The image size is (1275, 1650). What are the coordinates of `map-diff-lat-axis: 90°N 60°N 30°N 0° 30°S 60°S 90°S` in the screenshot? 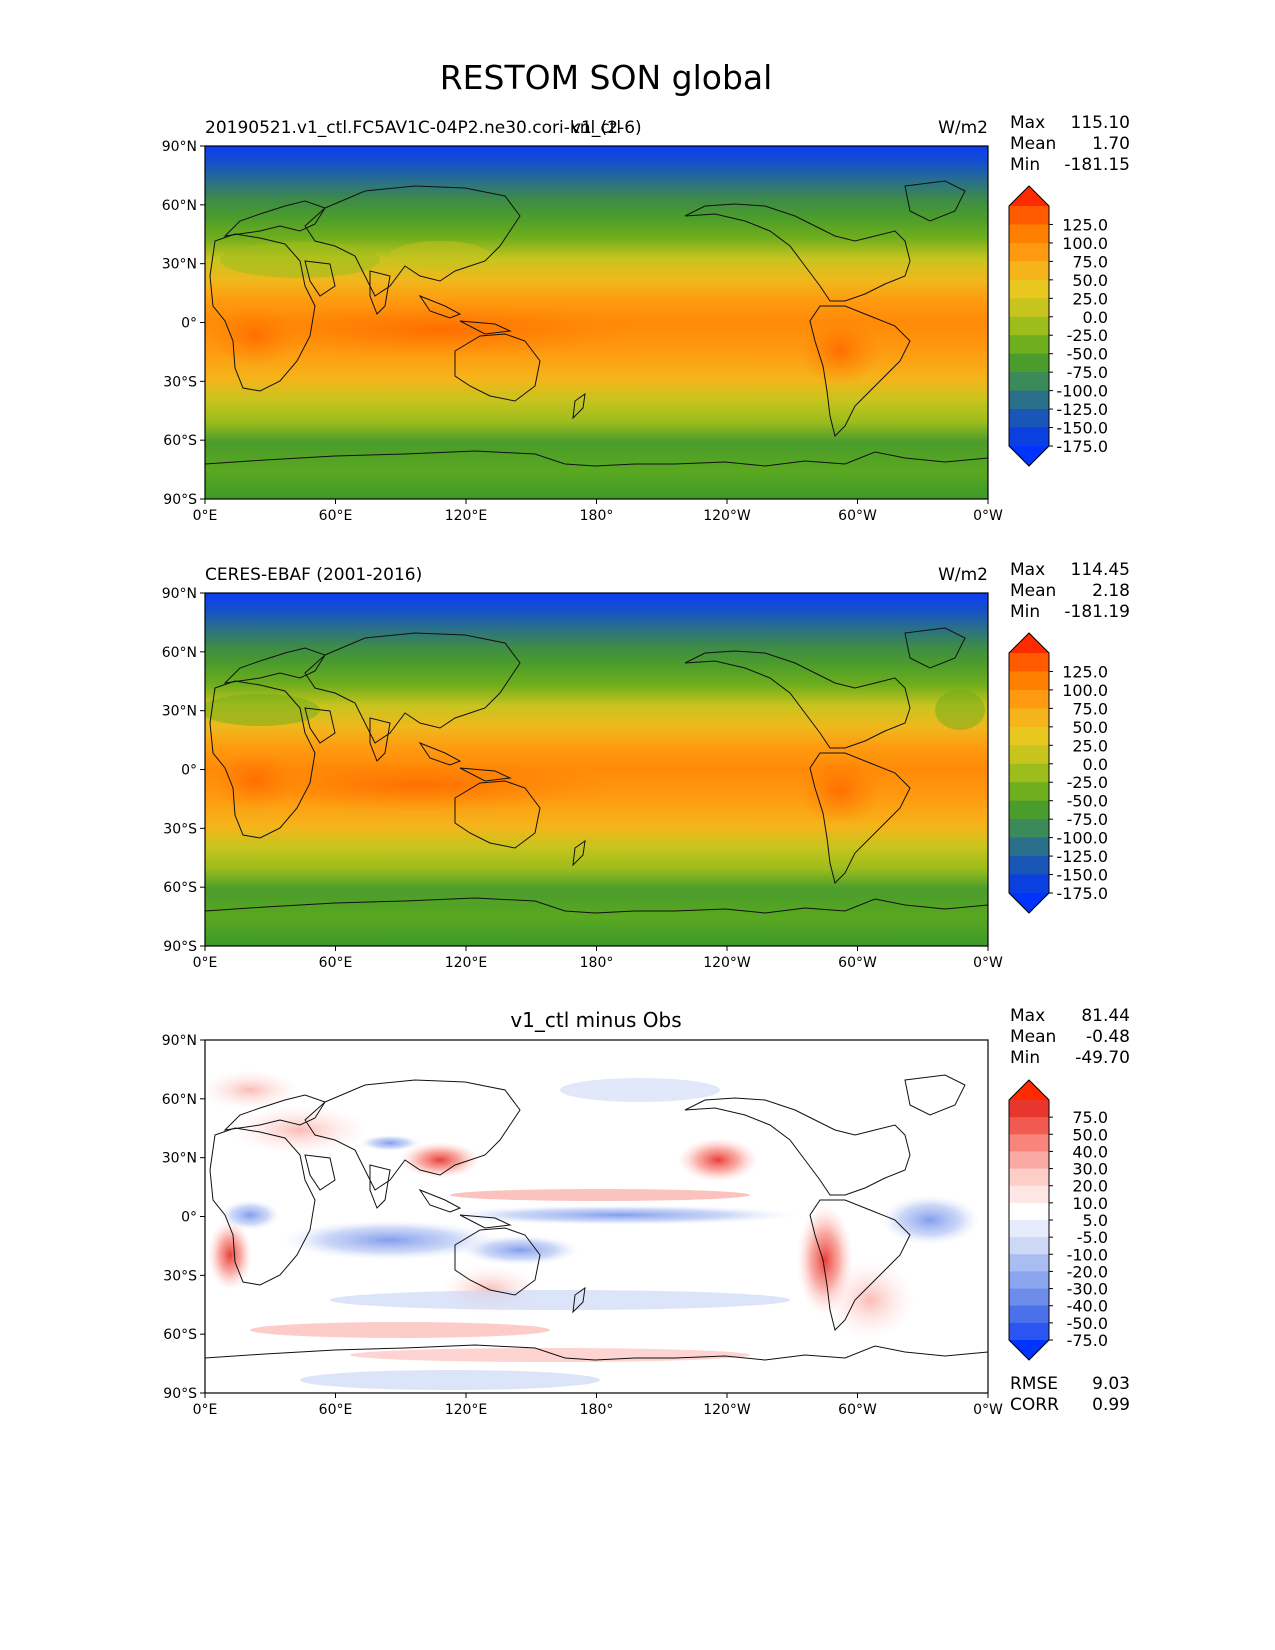 It's located at (183, 1217).